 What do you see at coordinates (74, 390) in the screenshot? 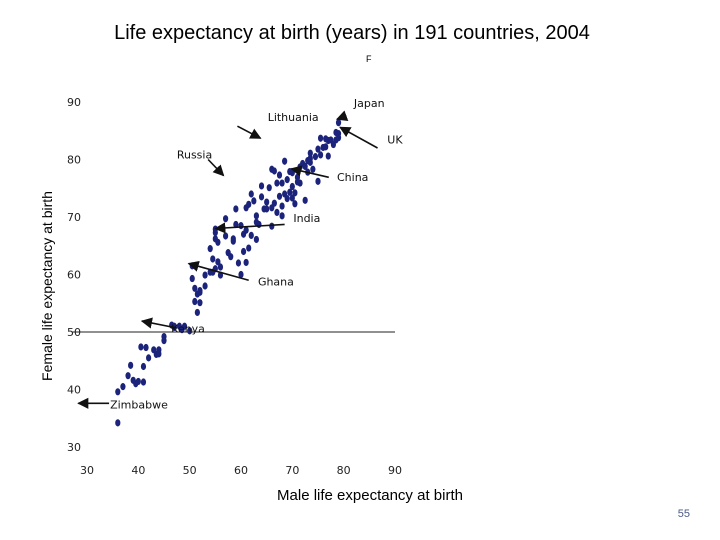
I see `y-tick-label: 40` at bounding box center [74, 390].